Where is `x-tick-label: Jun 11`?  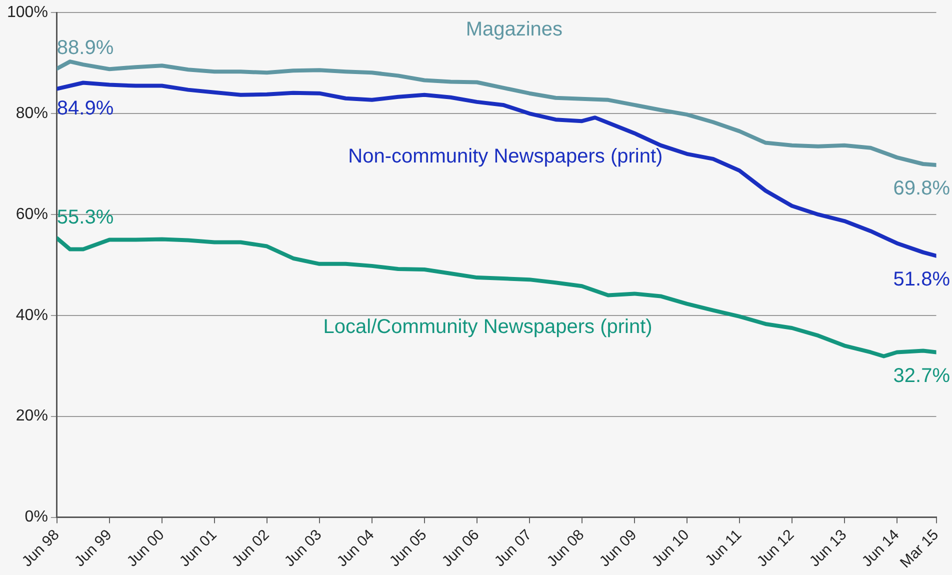 x-tick-label: Jun 11 is located at coordinates (724, 548).